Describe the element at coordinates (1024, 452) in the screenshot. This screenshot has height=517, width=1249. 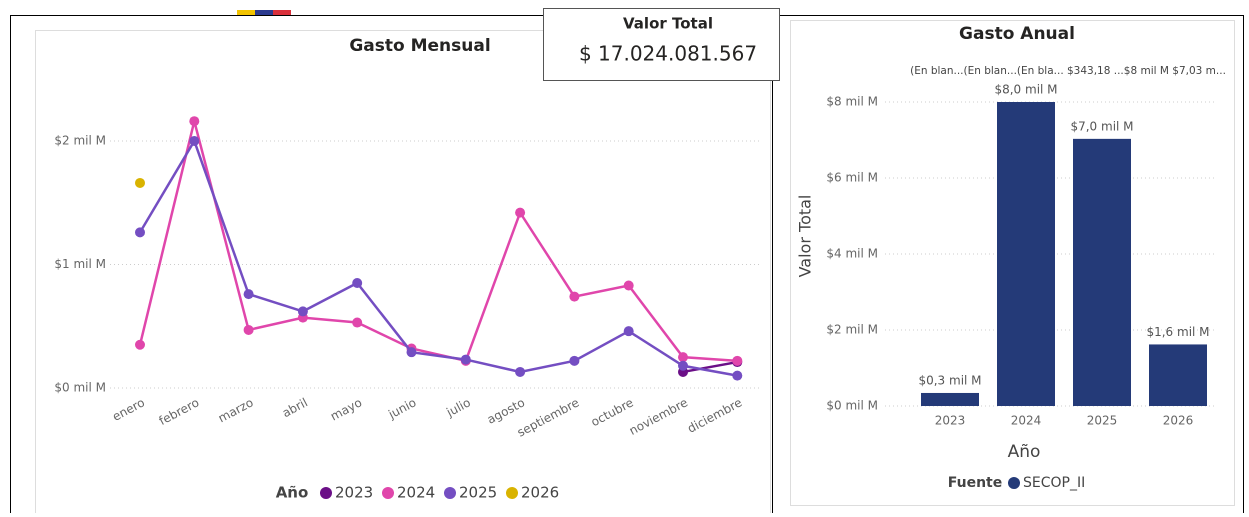
I see `x-axis-title: Año` at that location.